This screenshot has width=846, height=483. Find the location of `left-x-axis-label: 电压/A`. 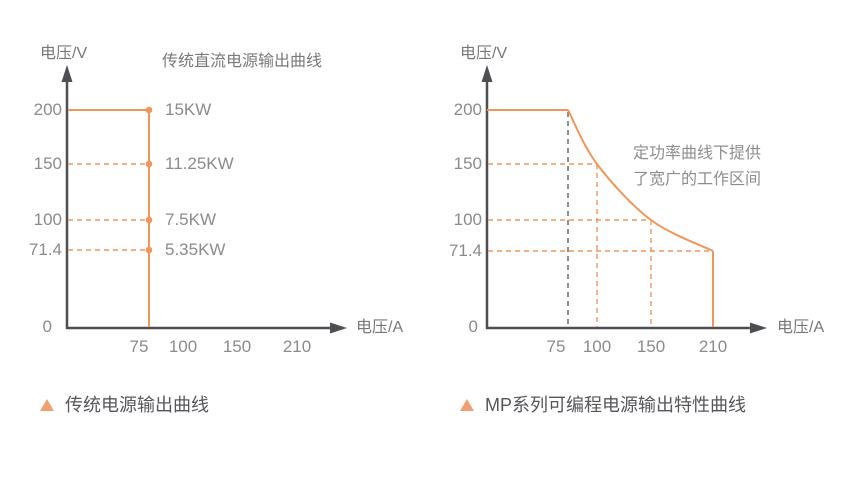

left-x-axis-label: 电压/A is located at coordinates (380, 327).